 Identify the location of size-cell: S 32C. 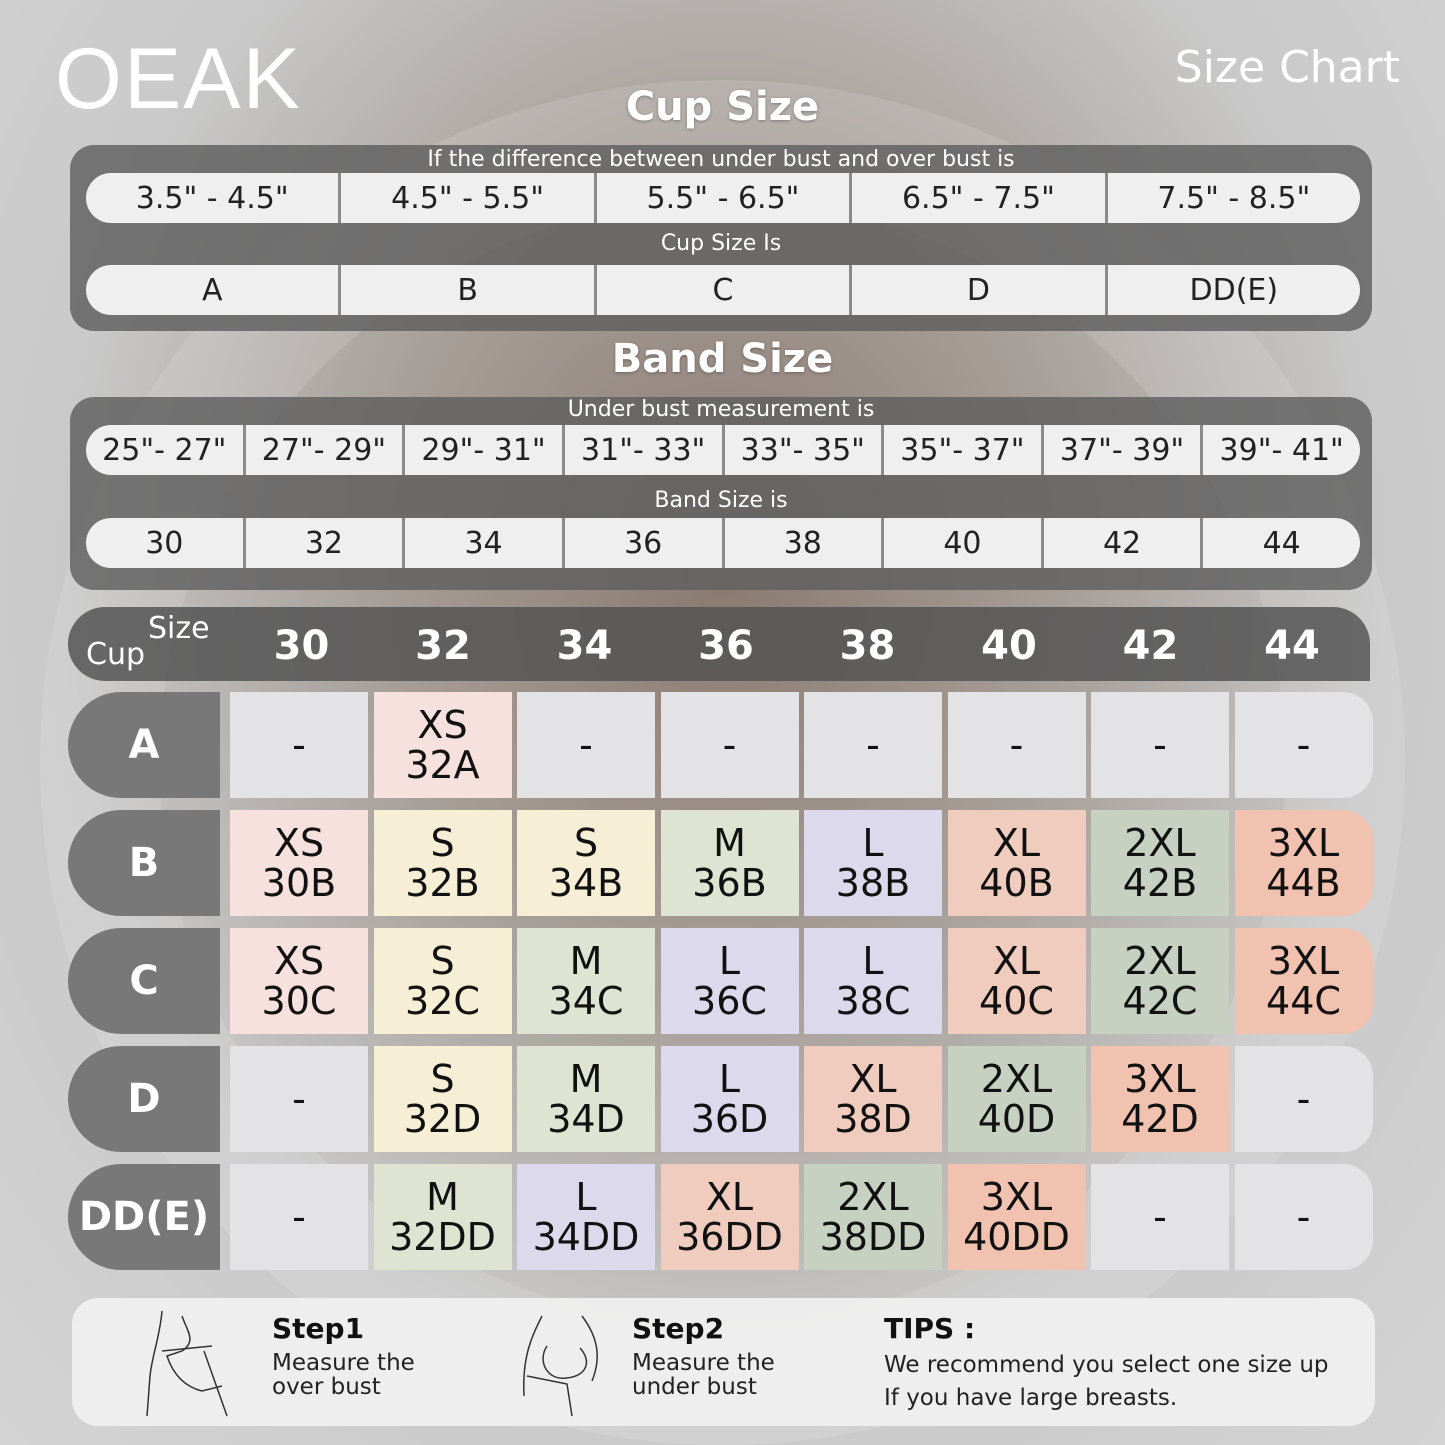
(442, 981).